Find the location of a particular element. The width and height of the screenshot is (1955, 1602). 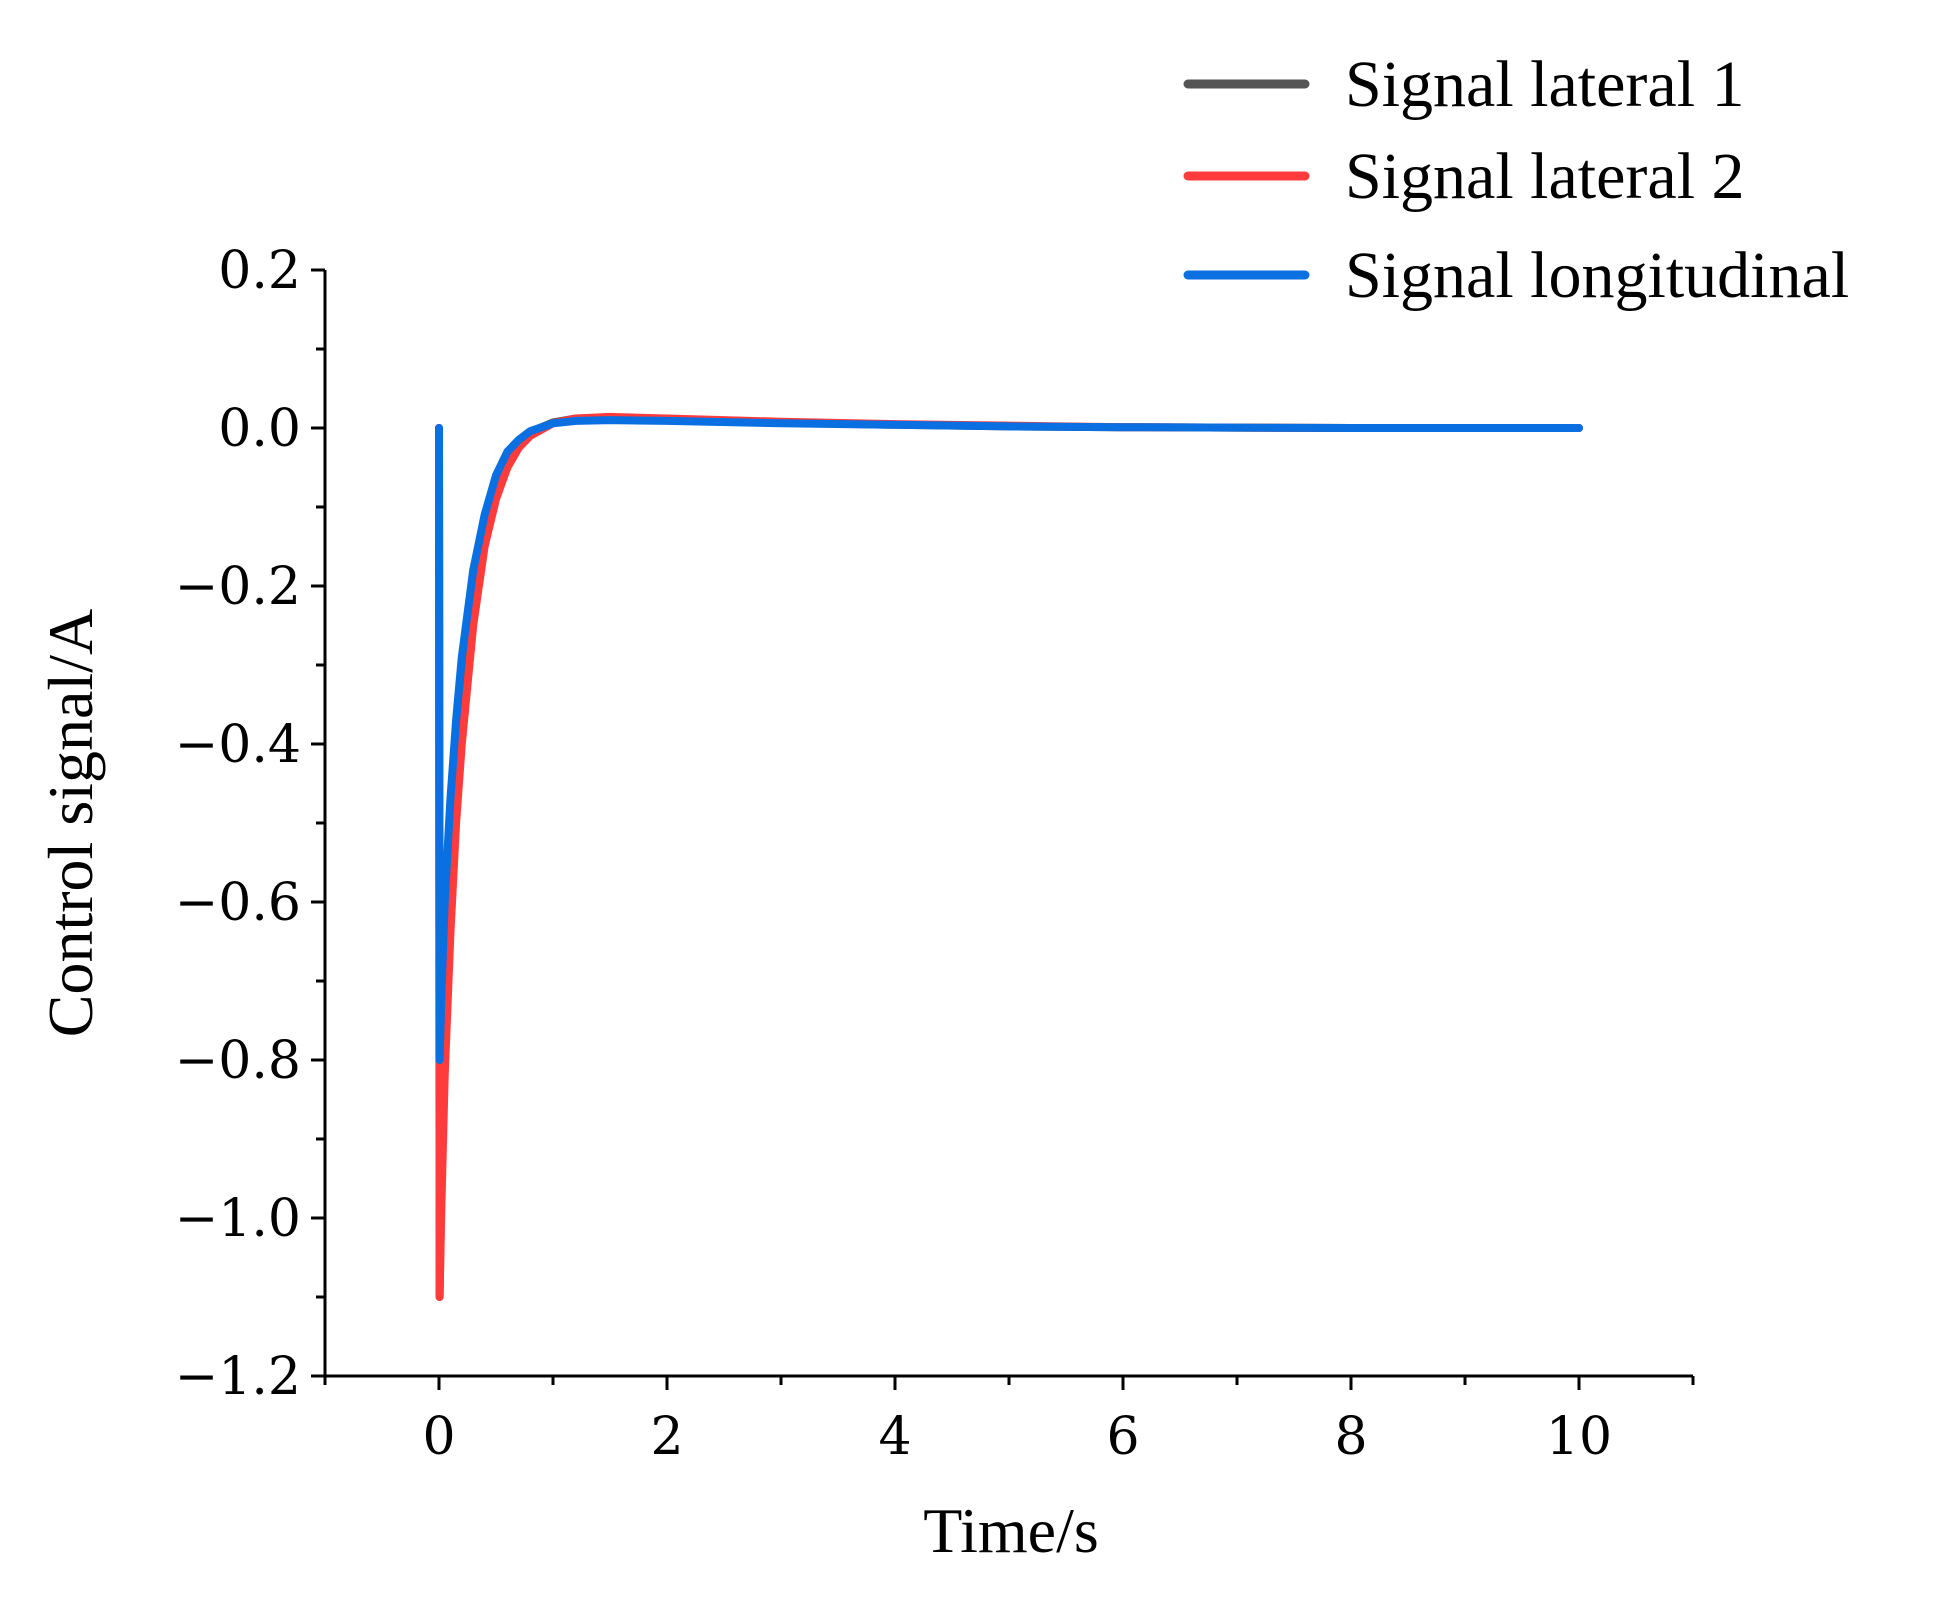

y-tick-label: −0.8 is located at coordinates (238, 1061).